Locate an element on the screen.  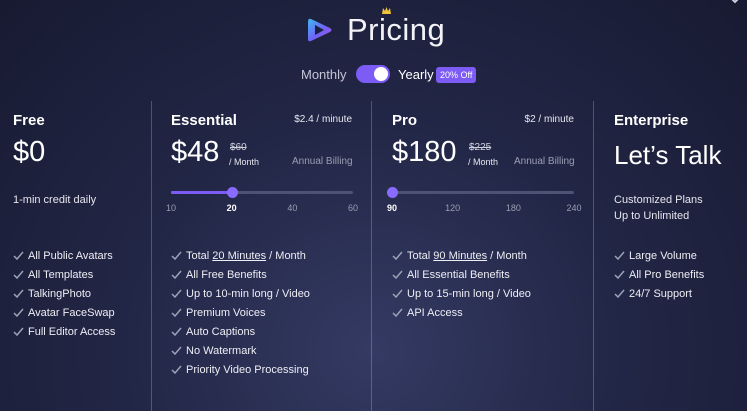
feature-item: Up to 10-min long / Video is located at coordinates (240, 295).